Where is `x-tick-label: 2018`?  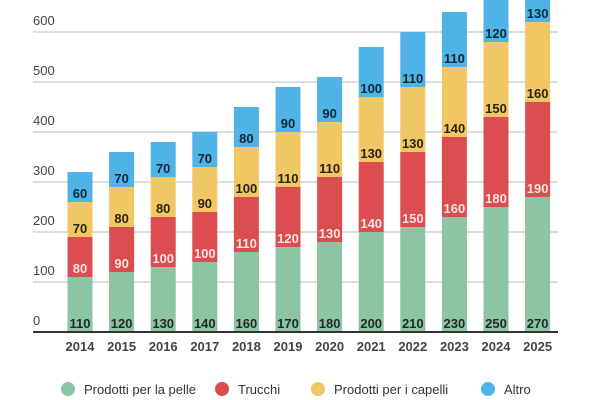
x-tick-label: 2018 is located at coordinates (246, 346).